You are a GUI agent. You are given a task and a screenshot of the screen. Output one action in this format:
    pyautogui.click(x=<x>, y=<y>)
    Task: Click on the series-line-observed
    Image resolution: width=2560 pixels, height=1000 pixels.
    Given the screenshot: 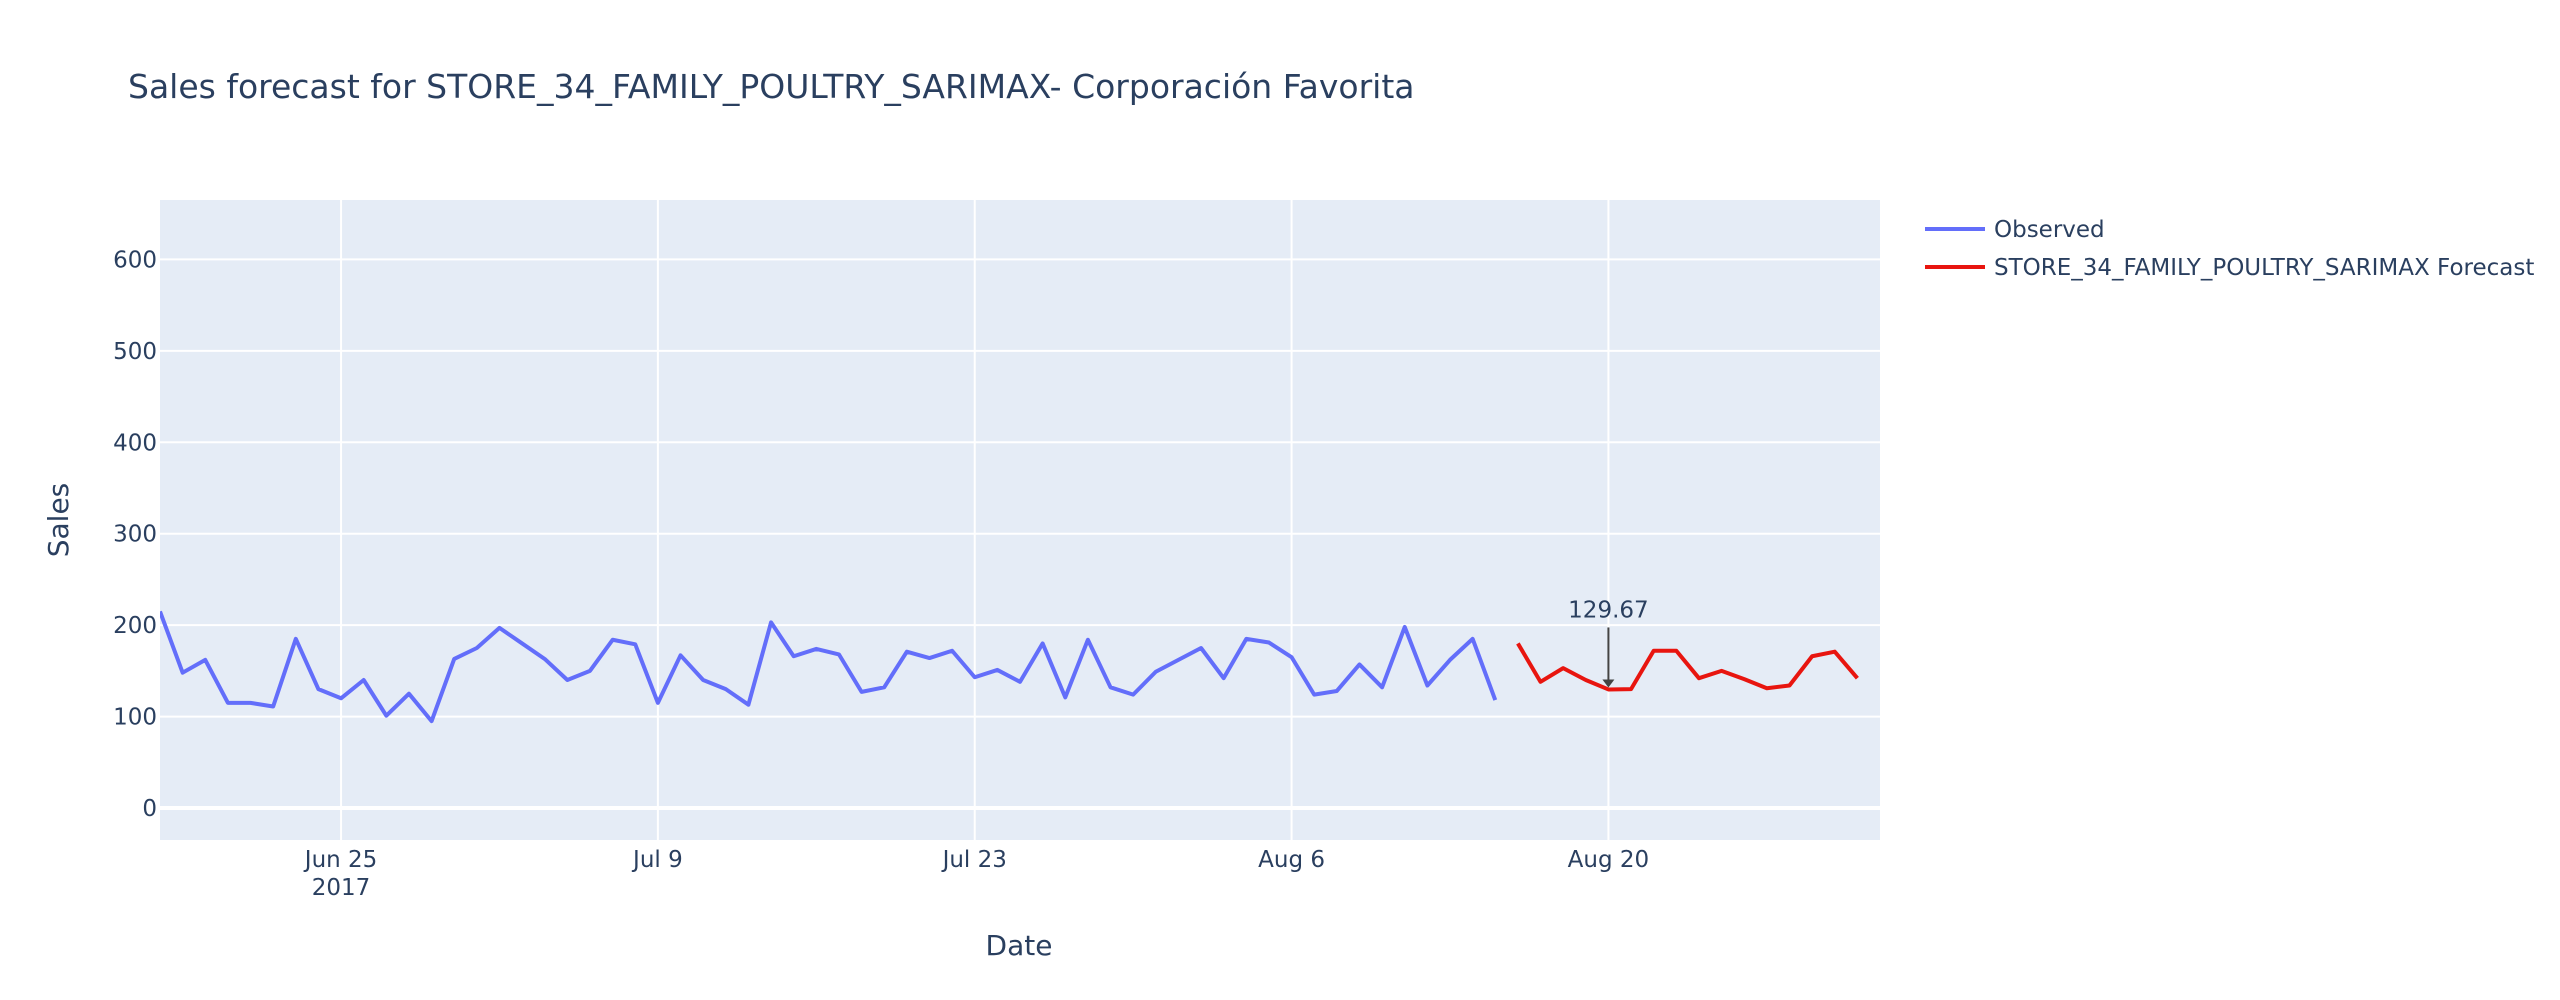 What is the action you would take?
    pyautogui.click(x=829, y=667)
    